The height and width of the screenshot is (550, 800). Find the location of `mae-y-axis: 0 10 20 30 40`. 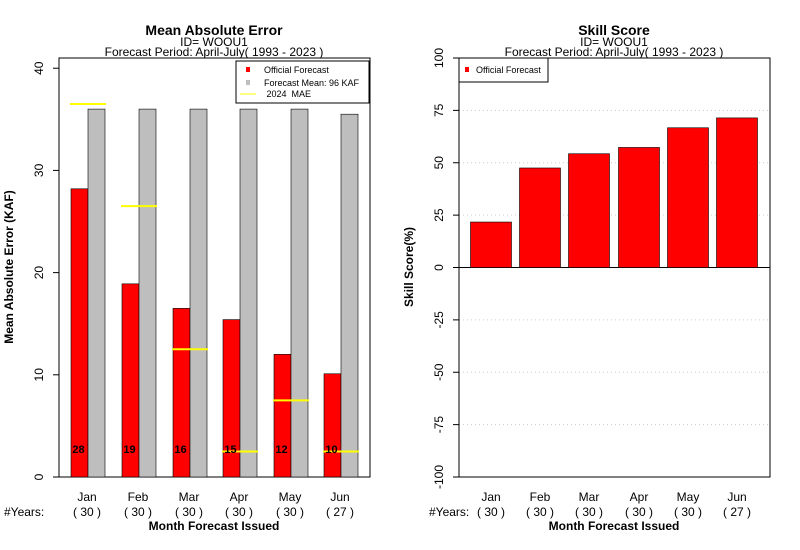

mae-y-axis: 0 10 20 30 40 is located at coordinates (45, 270).